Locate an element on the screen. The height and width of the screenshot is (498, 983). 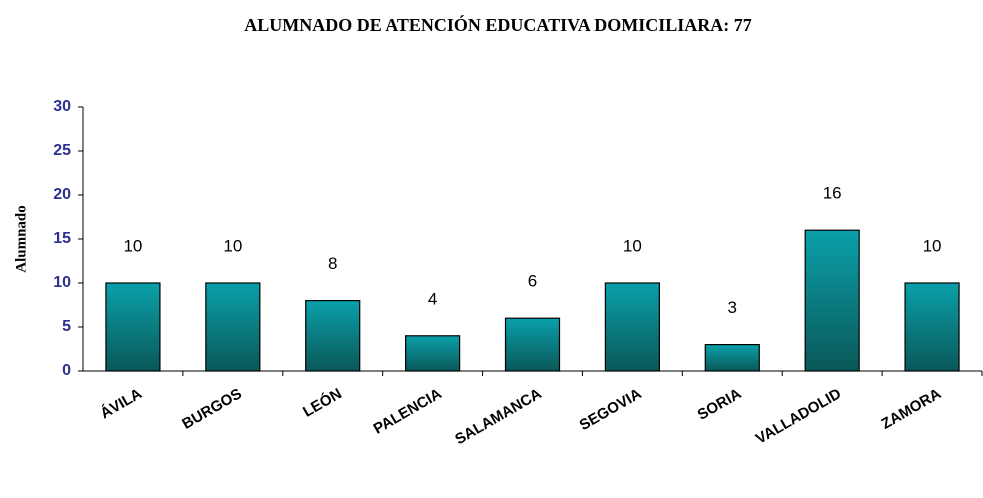
x-tick-label: ZAMORA is located at coordinates (912, 409).